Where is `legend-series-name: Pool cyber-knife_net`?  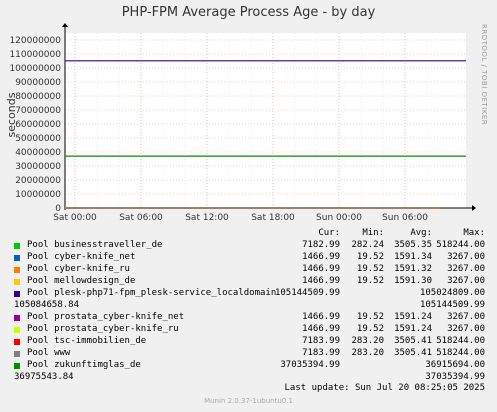 legend-series-name: Pool cyber-knife_net is located at coordinates (81, 257).